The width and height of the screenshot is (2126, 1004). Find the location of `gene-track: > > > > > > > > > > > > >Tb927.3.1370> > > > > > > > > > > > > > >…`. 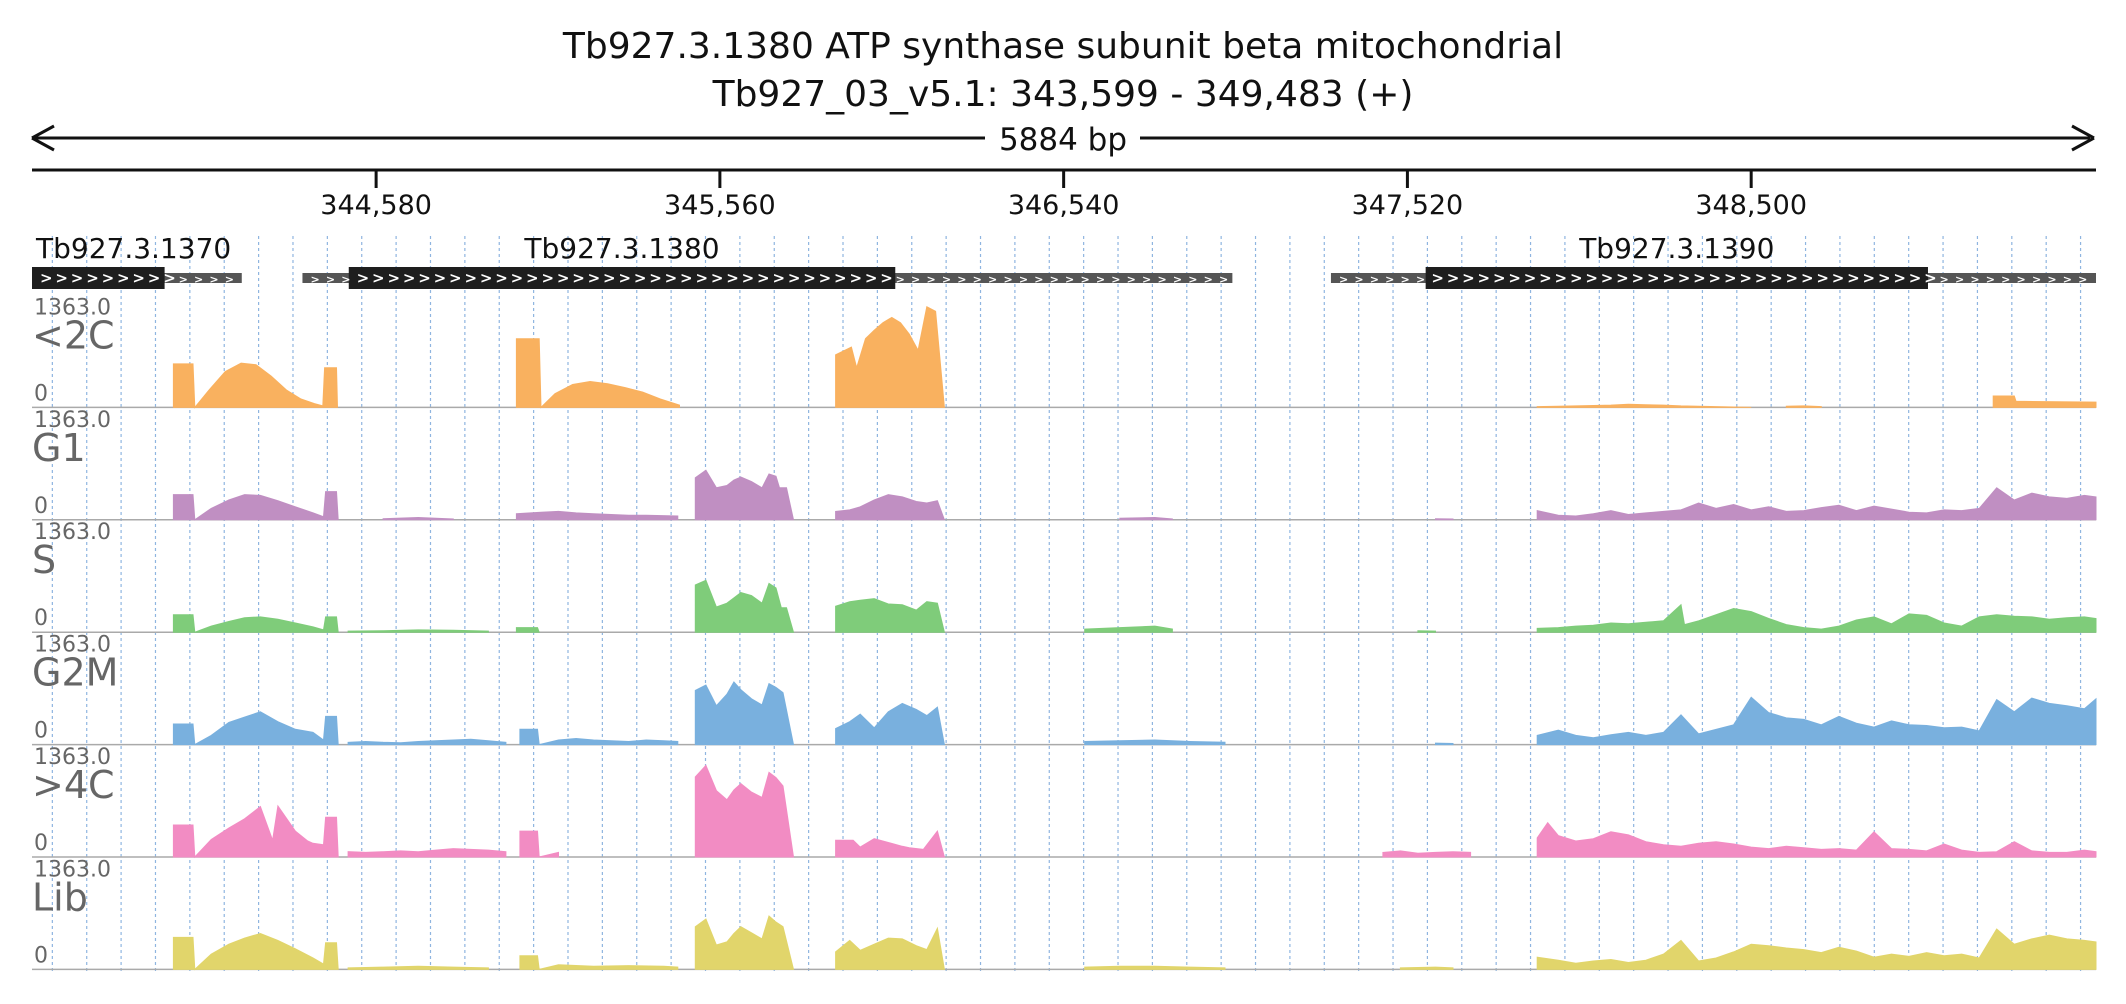

gene-track: > > > > > > > > > > > > >Tb927.3.1370> > > > > > > > > > > > > > >… is located at coordinates (1064, 260).